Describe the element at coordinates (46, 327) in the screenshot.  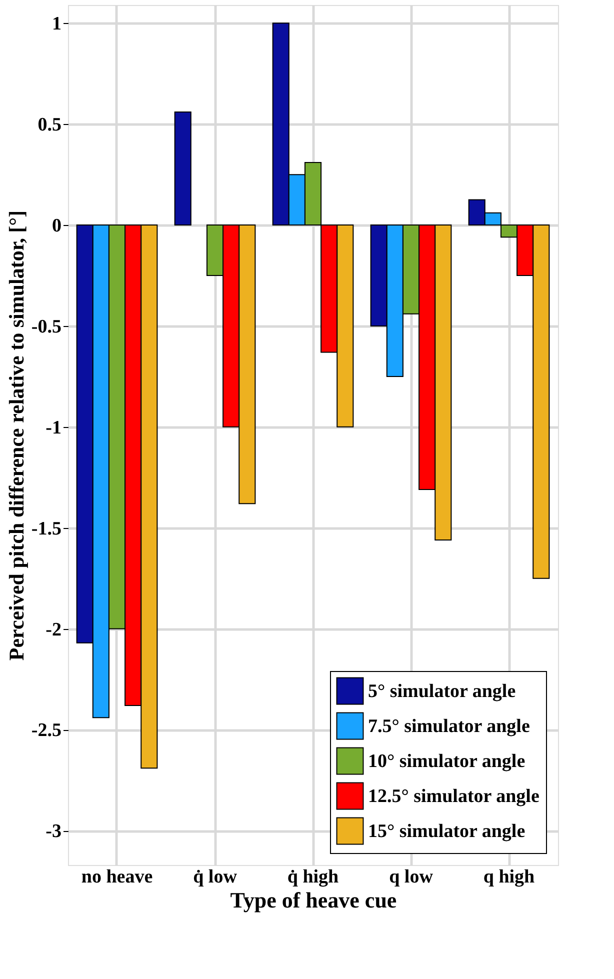
I see `y-tick-label: -0.5` at that location.